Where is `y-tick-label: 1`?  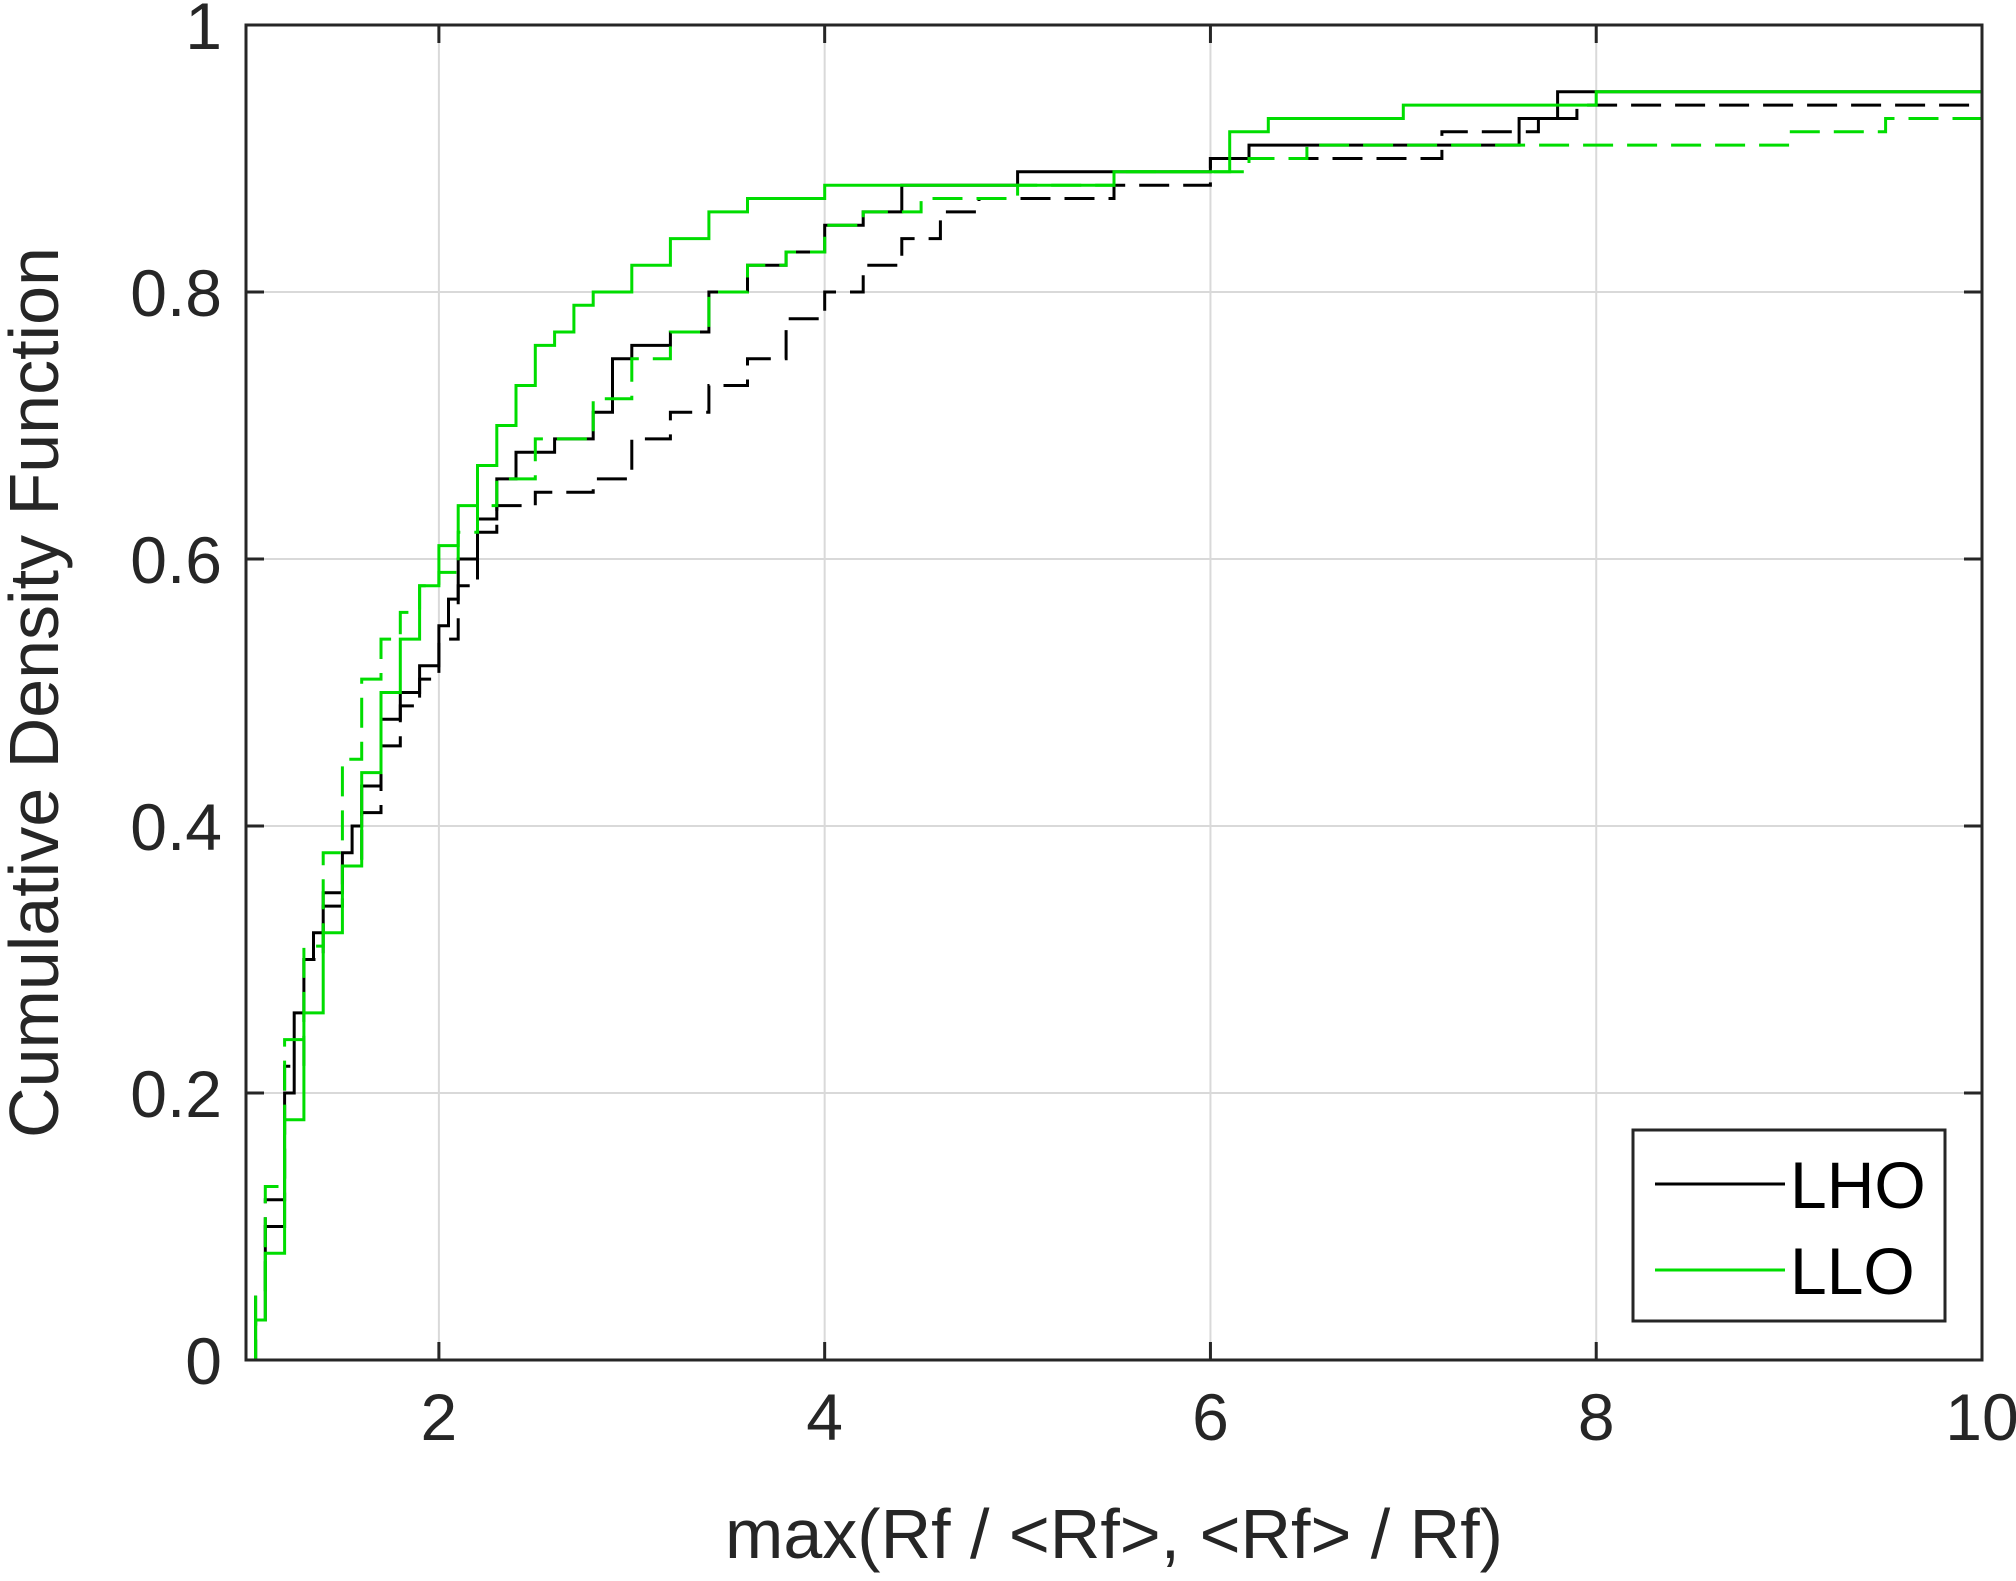
y-tick-label: 1 is located at coordinates (203, 31).